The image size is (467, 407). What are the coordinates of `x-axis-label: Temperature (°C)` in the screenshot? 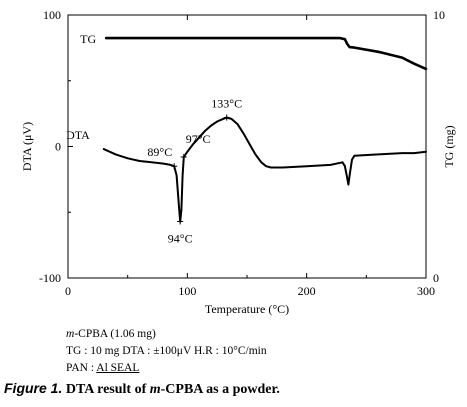 It's located at (247, 309).